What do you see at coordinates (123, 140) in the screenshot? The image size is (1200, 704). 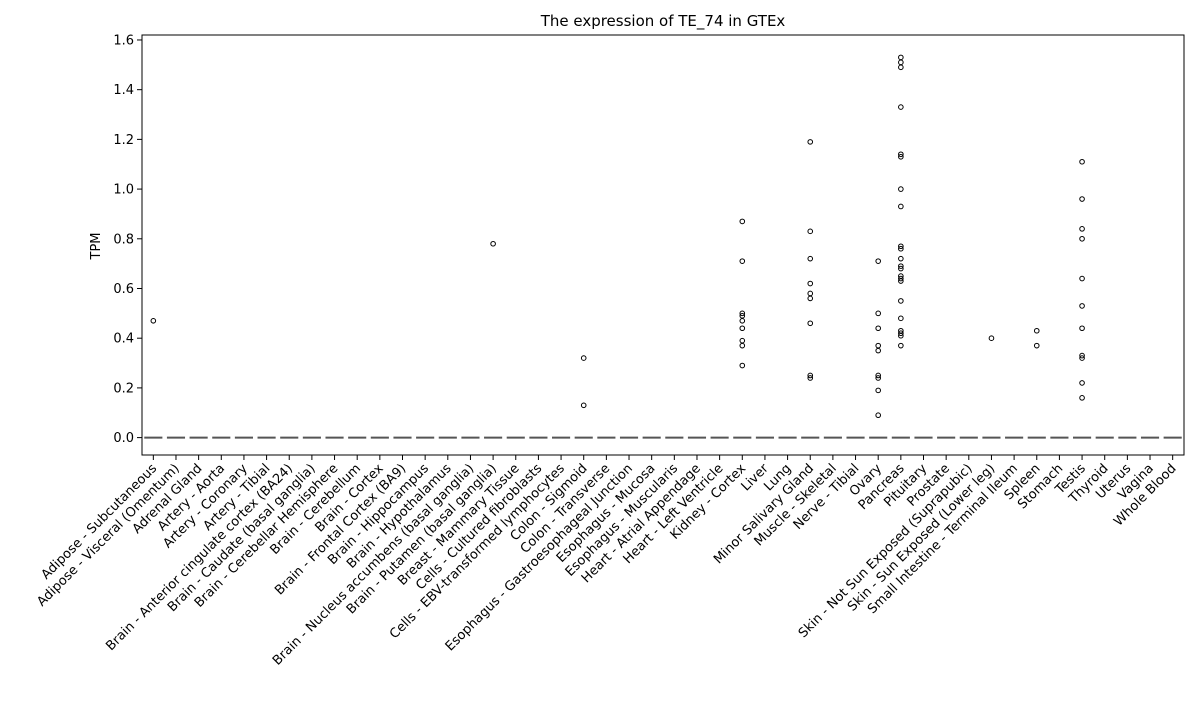 I see `y-tick-label: 1.2` at bounding box center [123, 140].